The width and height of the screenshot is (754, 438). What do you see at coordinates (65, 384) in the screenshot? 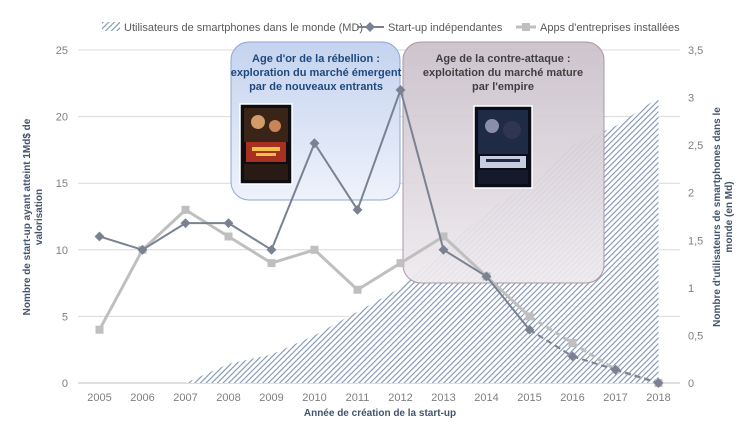
I see `y-left-tick-label: 0` at bounding box center [65, 384].